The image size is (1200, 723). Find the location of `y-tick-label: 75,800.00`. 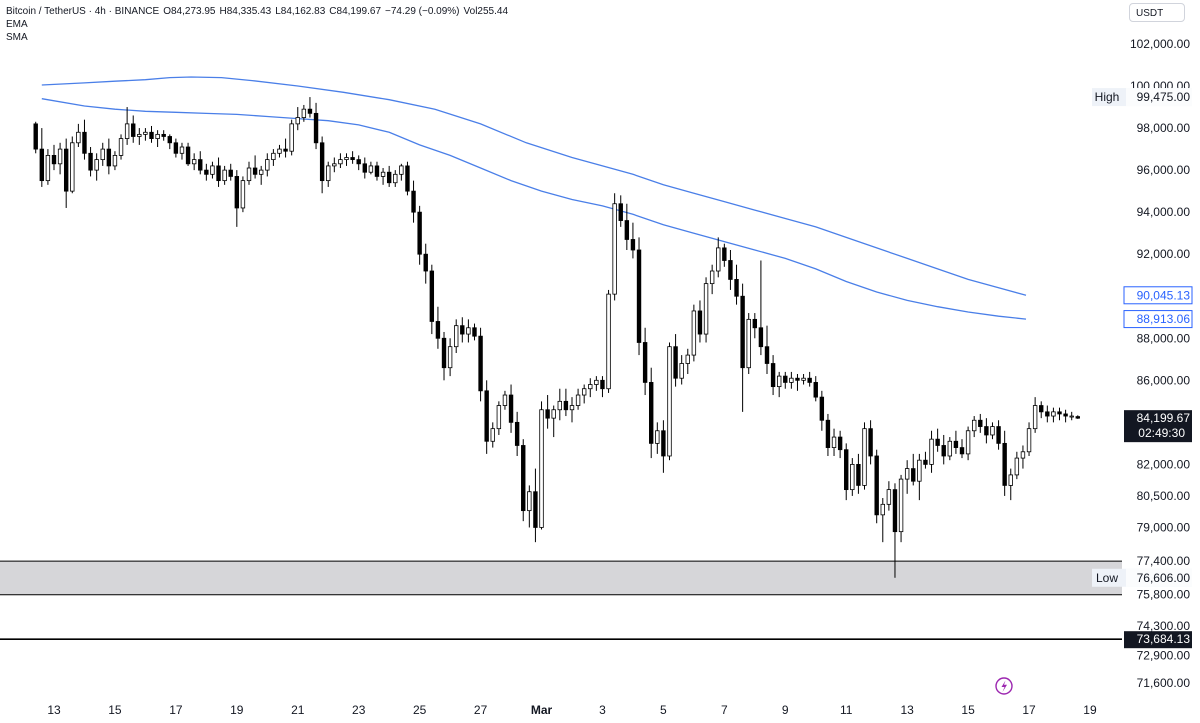

y-tick-label: 75,800.00 is located at coordinates (1164, 595).